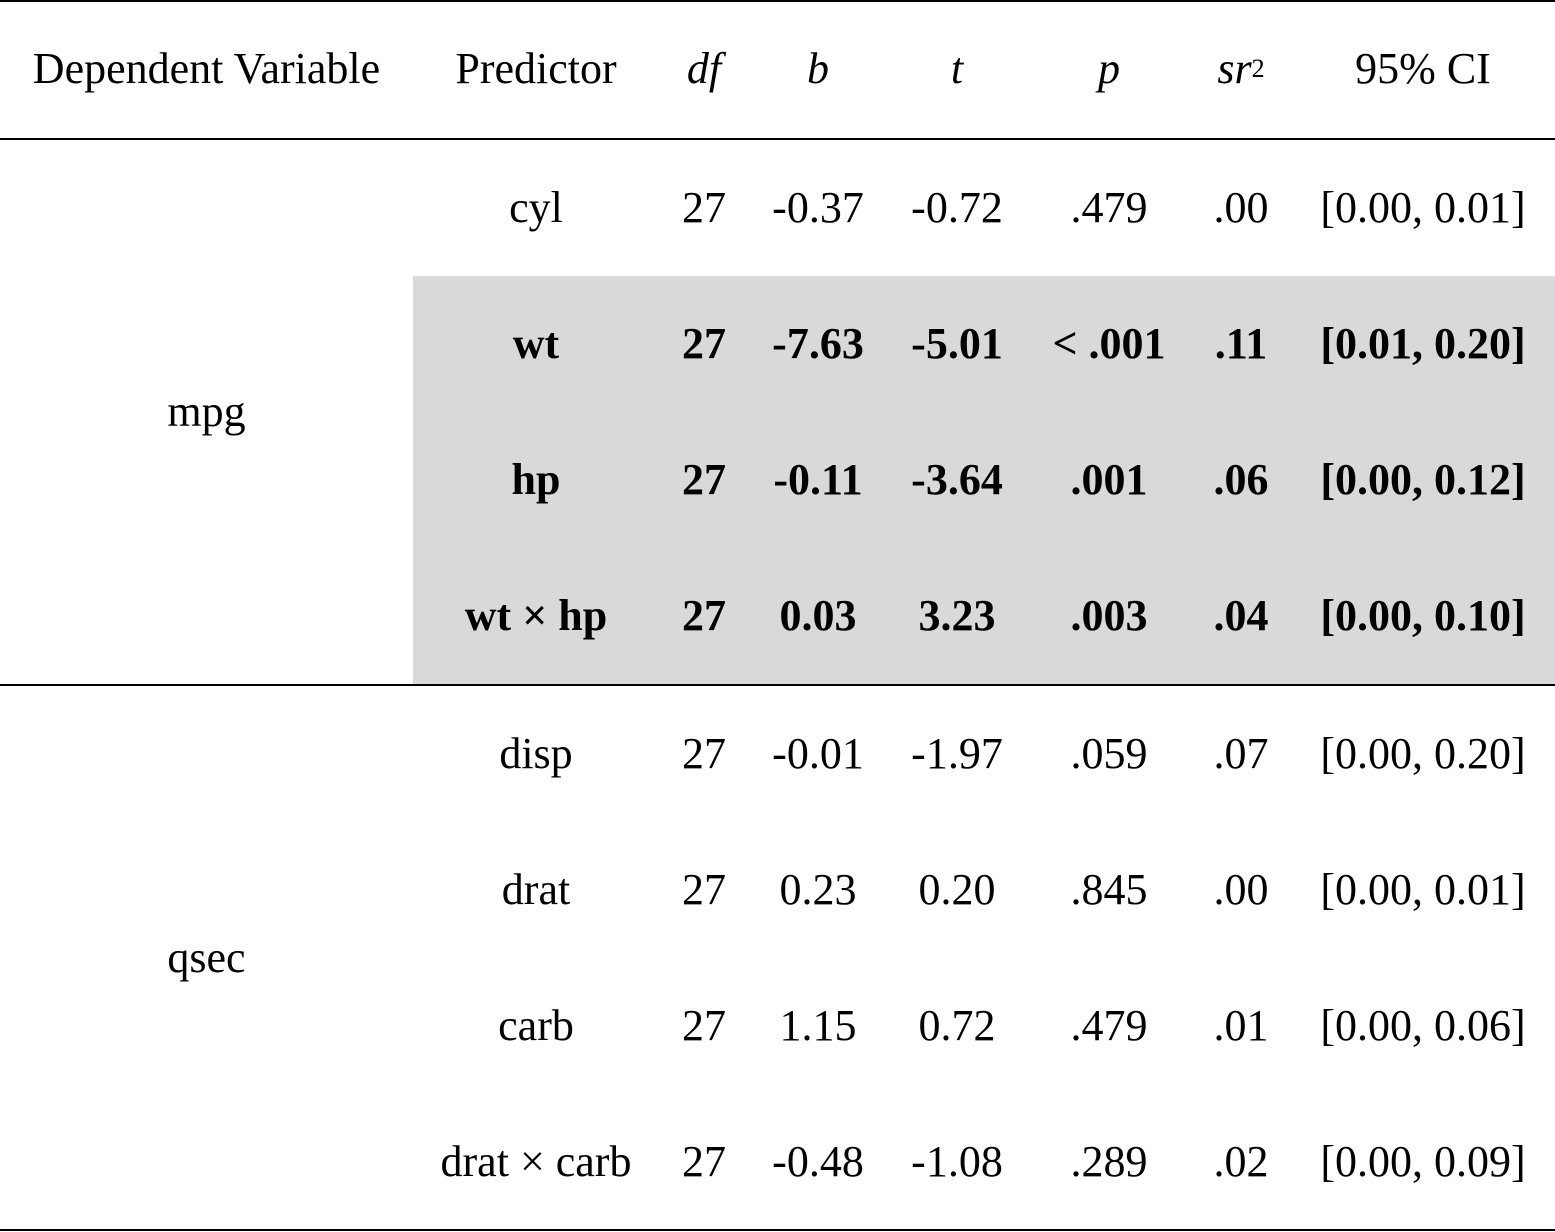 This screenshot has width=1555, height=1232. Describe the element at coordinates (536, 343) in the screenshot. I see `cell-predictor: wt` at that location.